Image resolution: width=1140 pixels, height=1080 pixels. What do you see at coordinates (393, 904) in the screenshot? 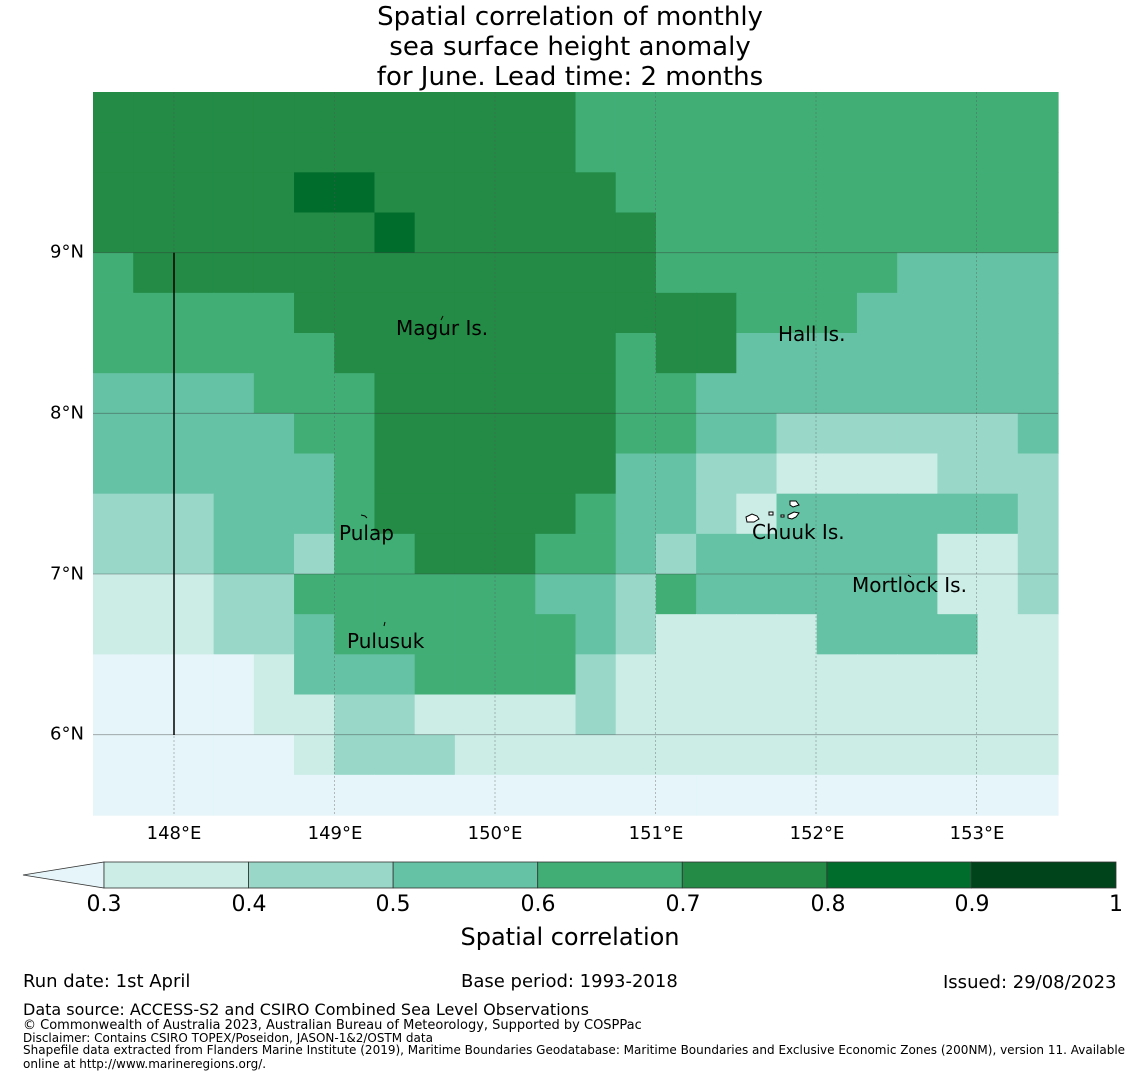
I see `colorbar-label-0.5: 0.5` at bounding box center [393, 904].